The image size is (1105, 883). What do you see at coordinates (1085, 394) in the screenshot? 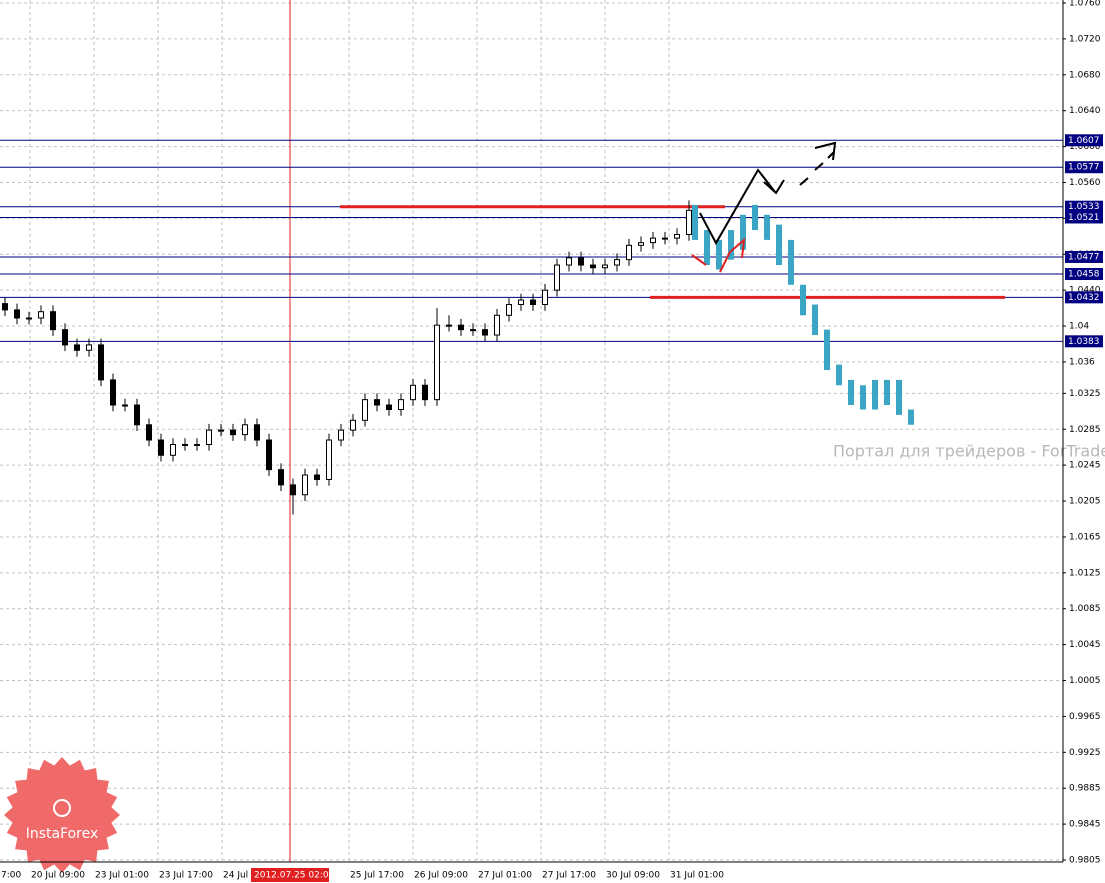
I see `y-tick-label: 1.0325` at bounding box center [1085, 394].